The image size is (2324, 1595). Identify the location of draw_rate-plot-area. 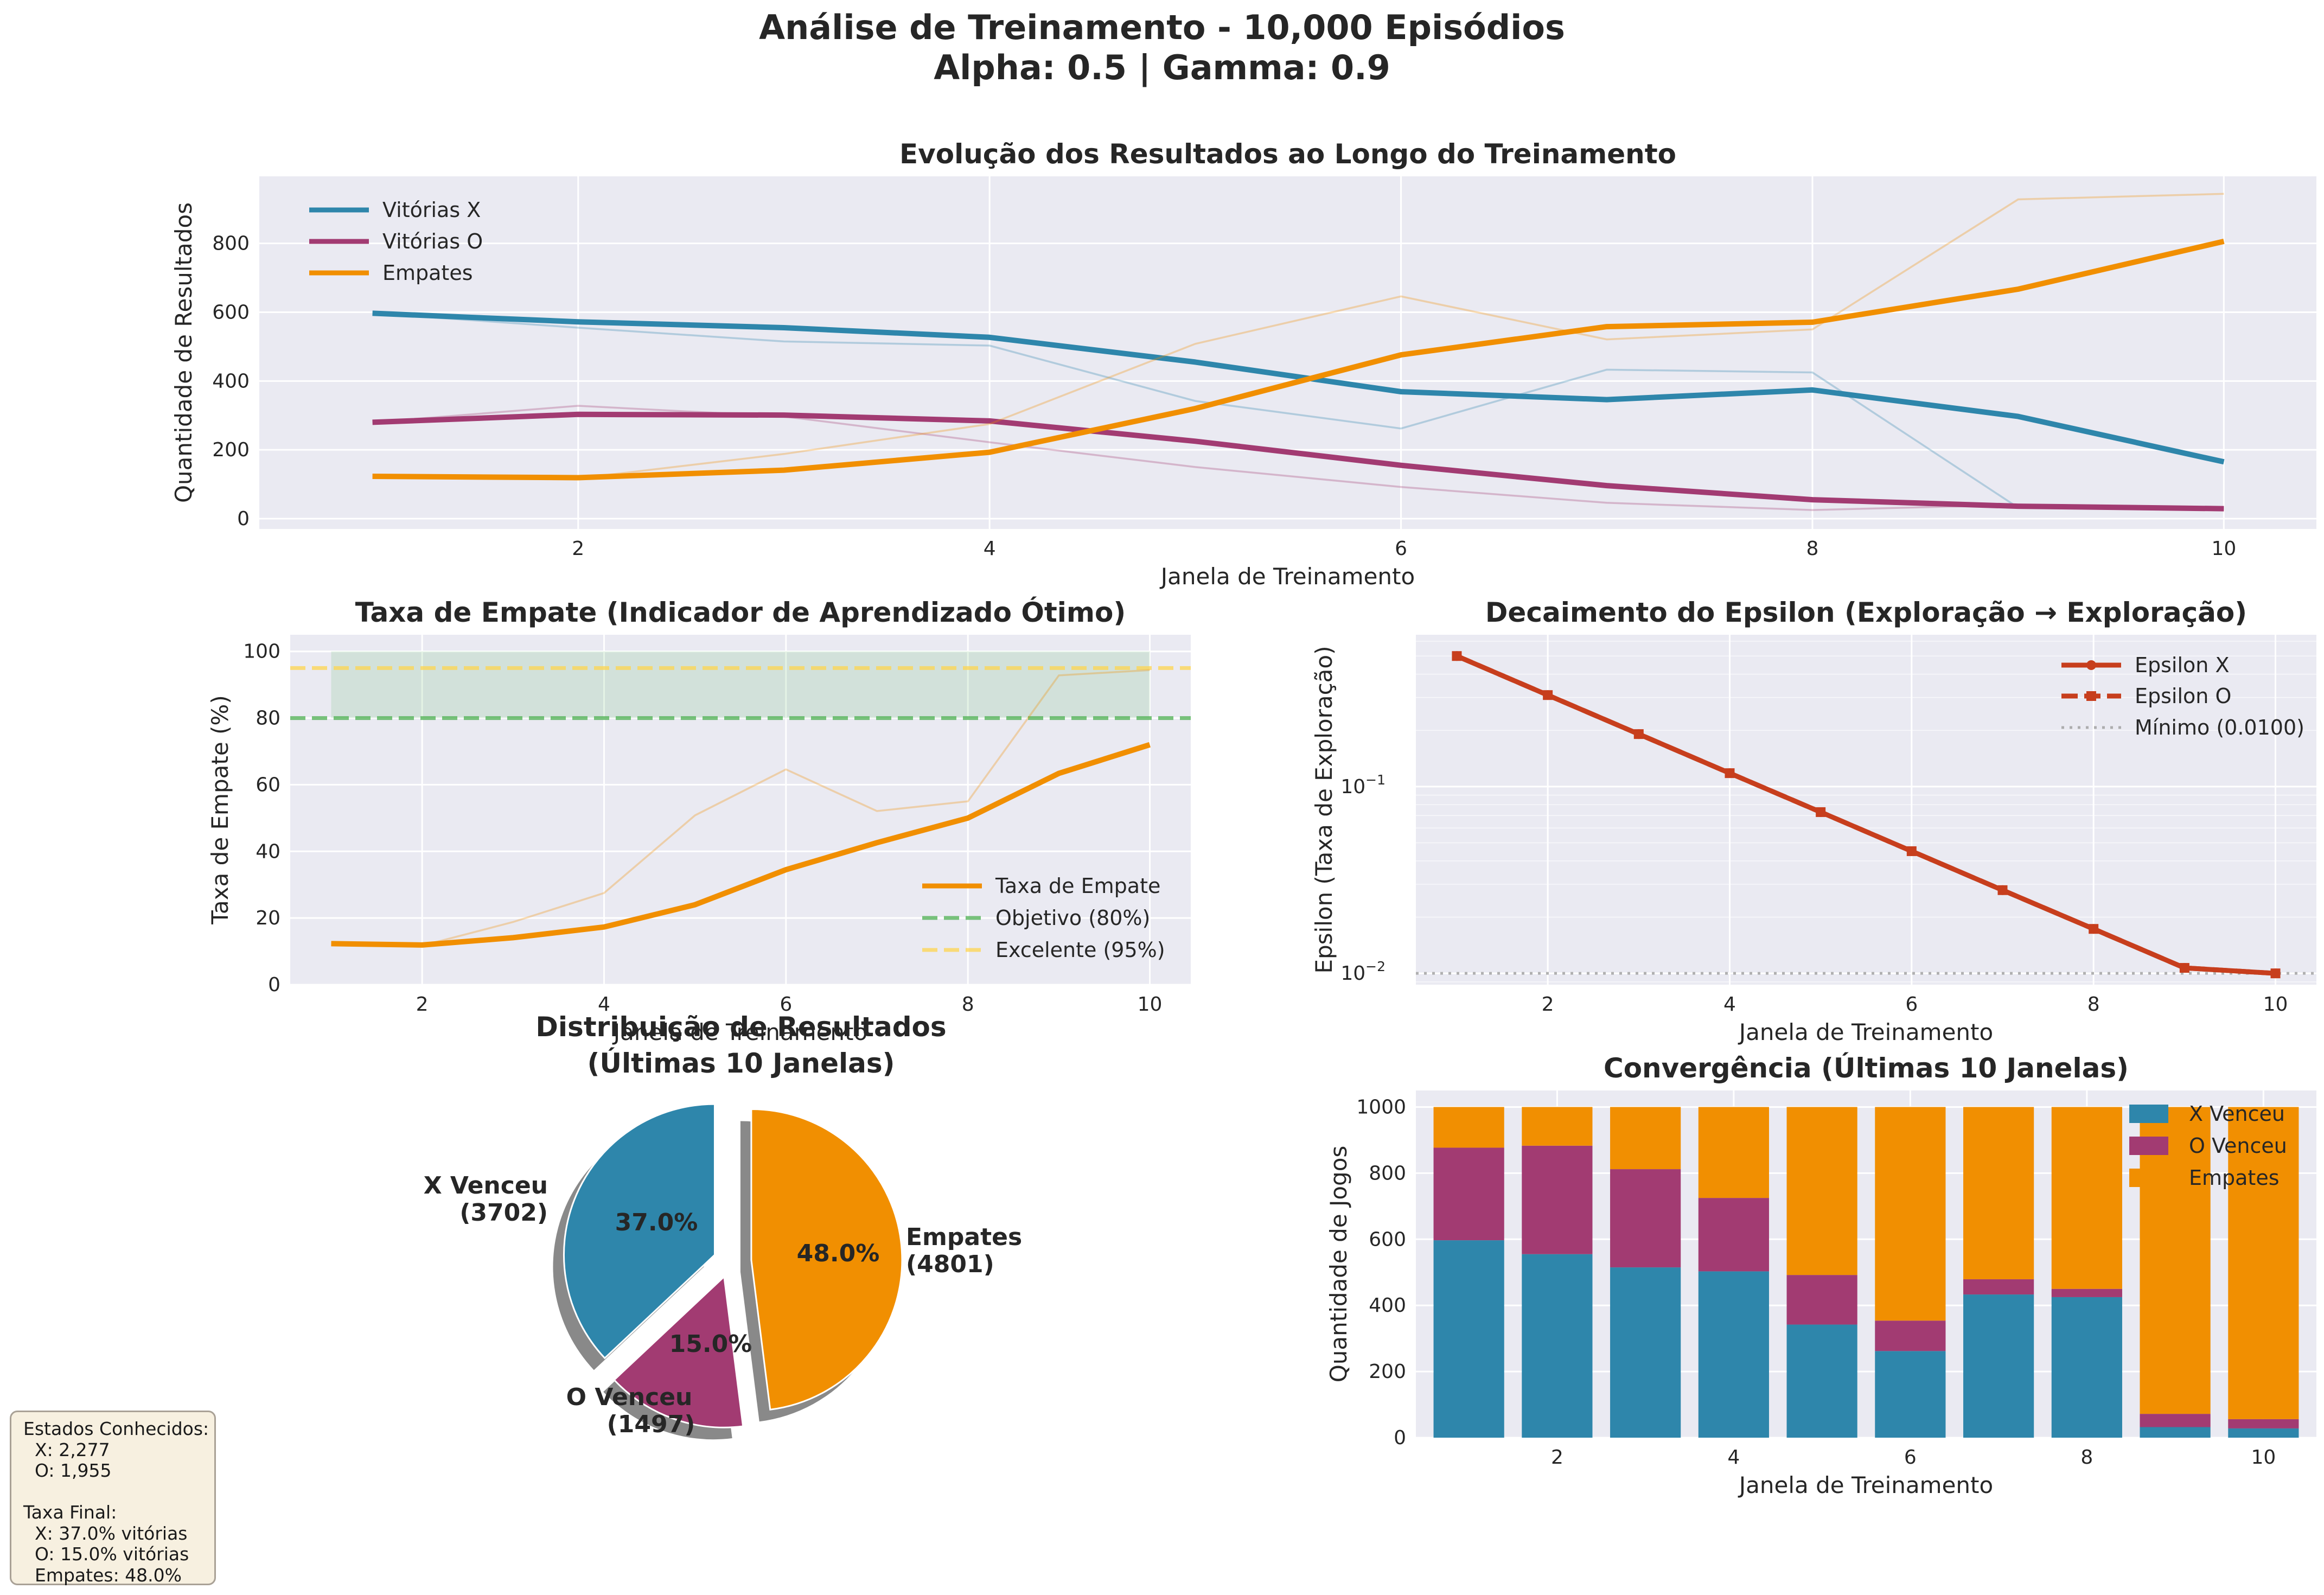
(740, 810).